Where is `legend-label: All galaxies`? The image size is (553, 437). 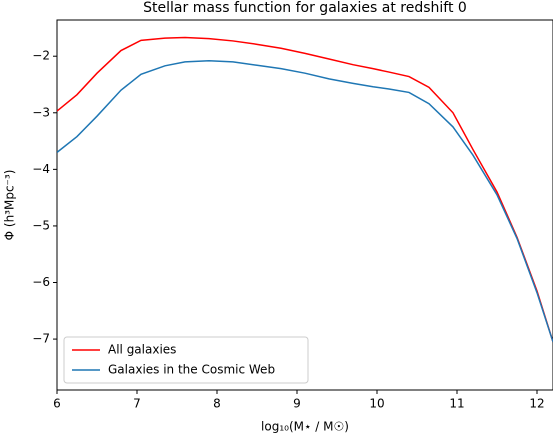 legend-label: All galaxies is located at coordinates (142, 350).